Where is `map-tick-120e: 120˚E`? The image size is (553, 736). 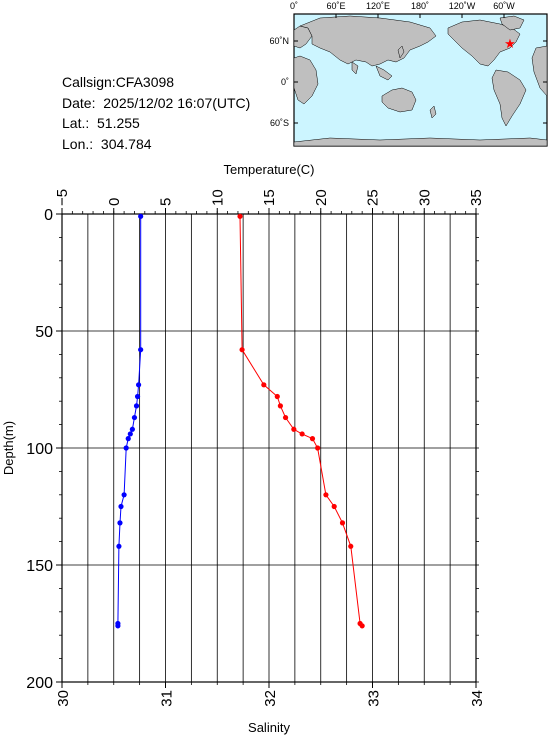 map-tick-120e: 120˚E is located at coordinates (378, 6).